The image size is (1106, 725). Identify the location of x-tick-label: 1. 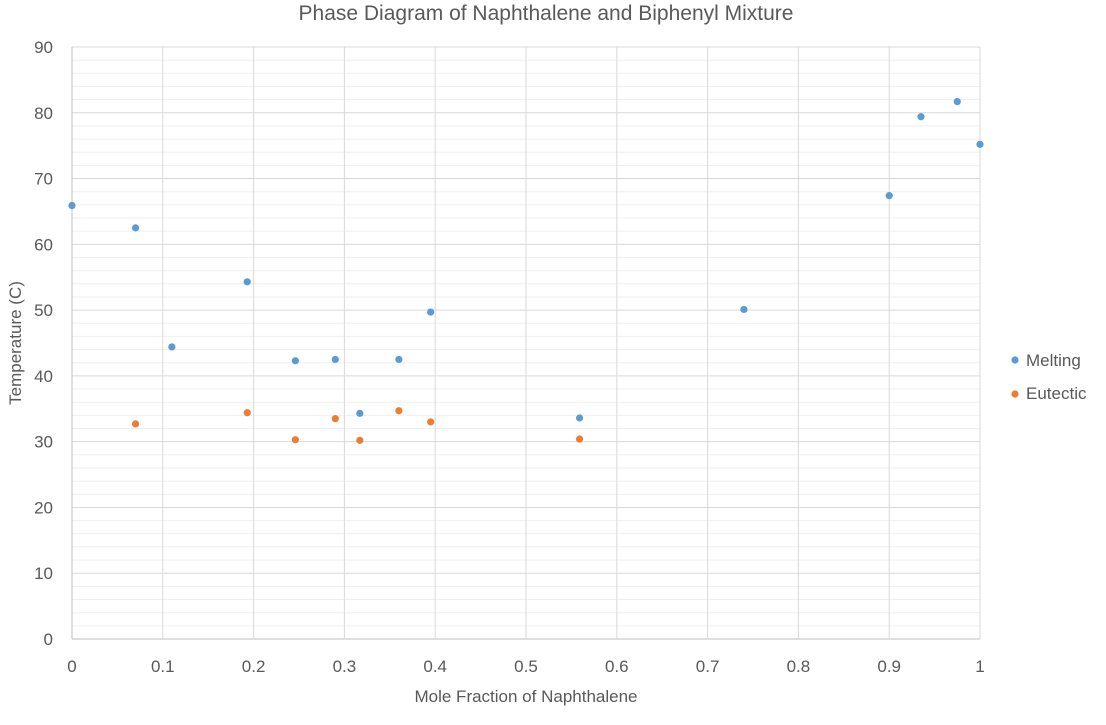
(979, 666).